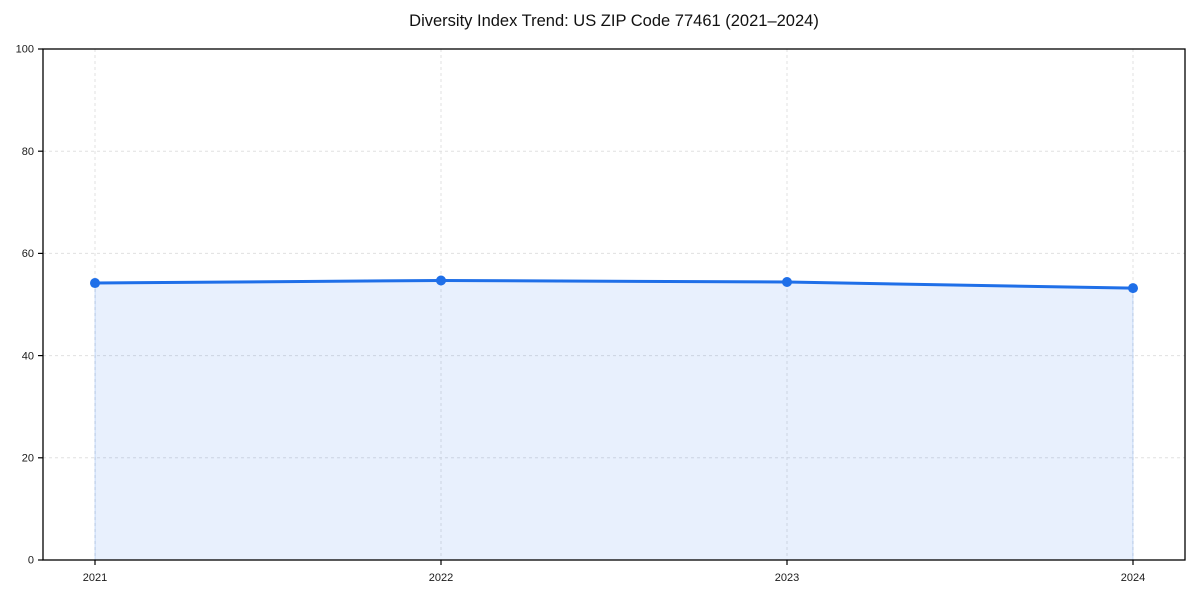  I want to click on y-axis-tick-label: 40, so click(28, 356).